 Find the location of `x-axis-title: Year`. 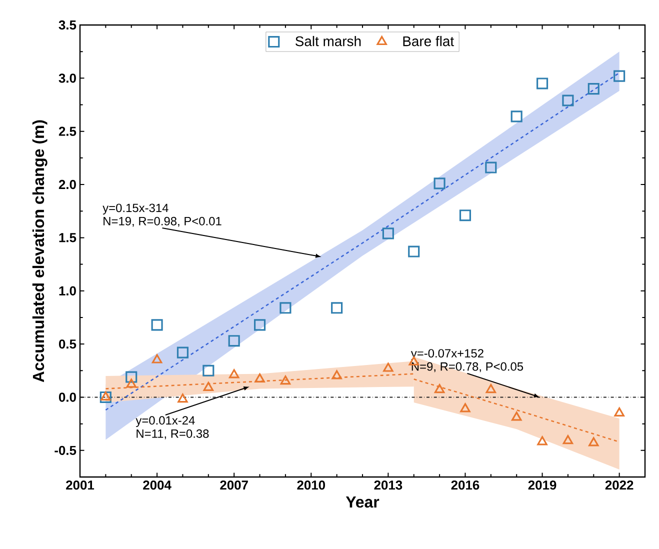

x-axis-title: Year is located at coordinates (363, 502).